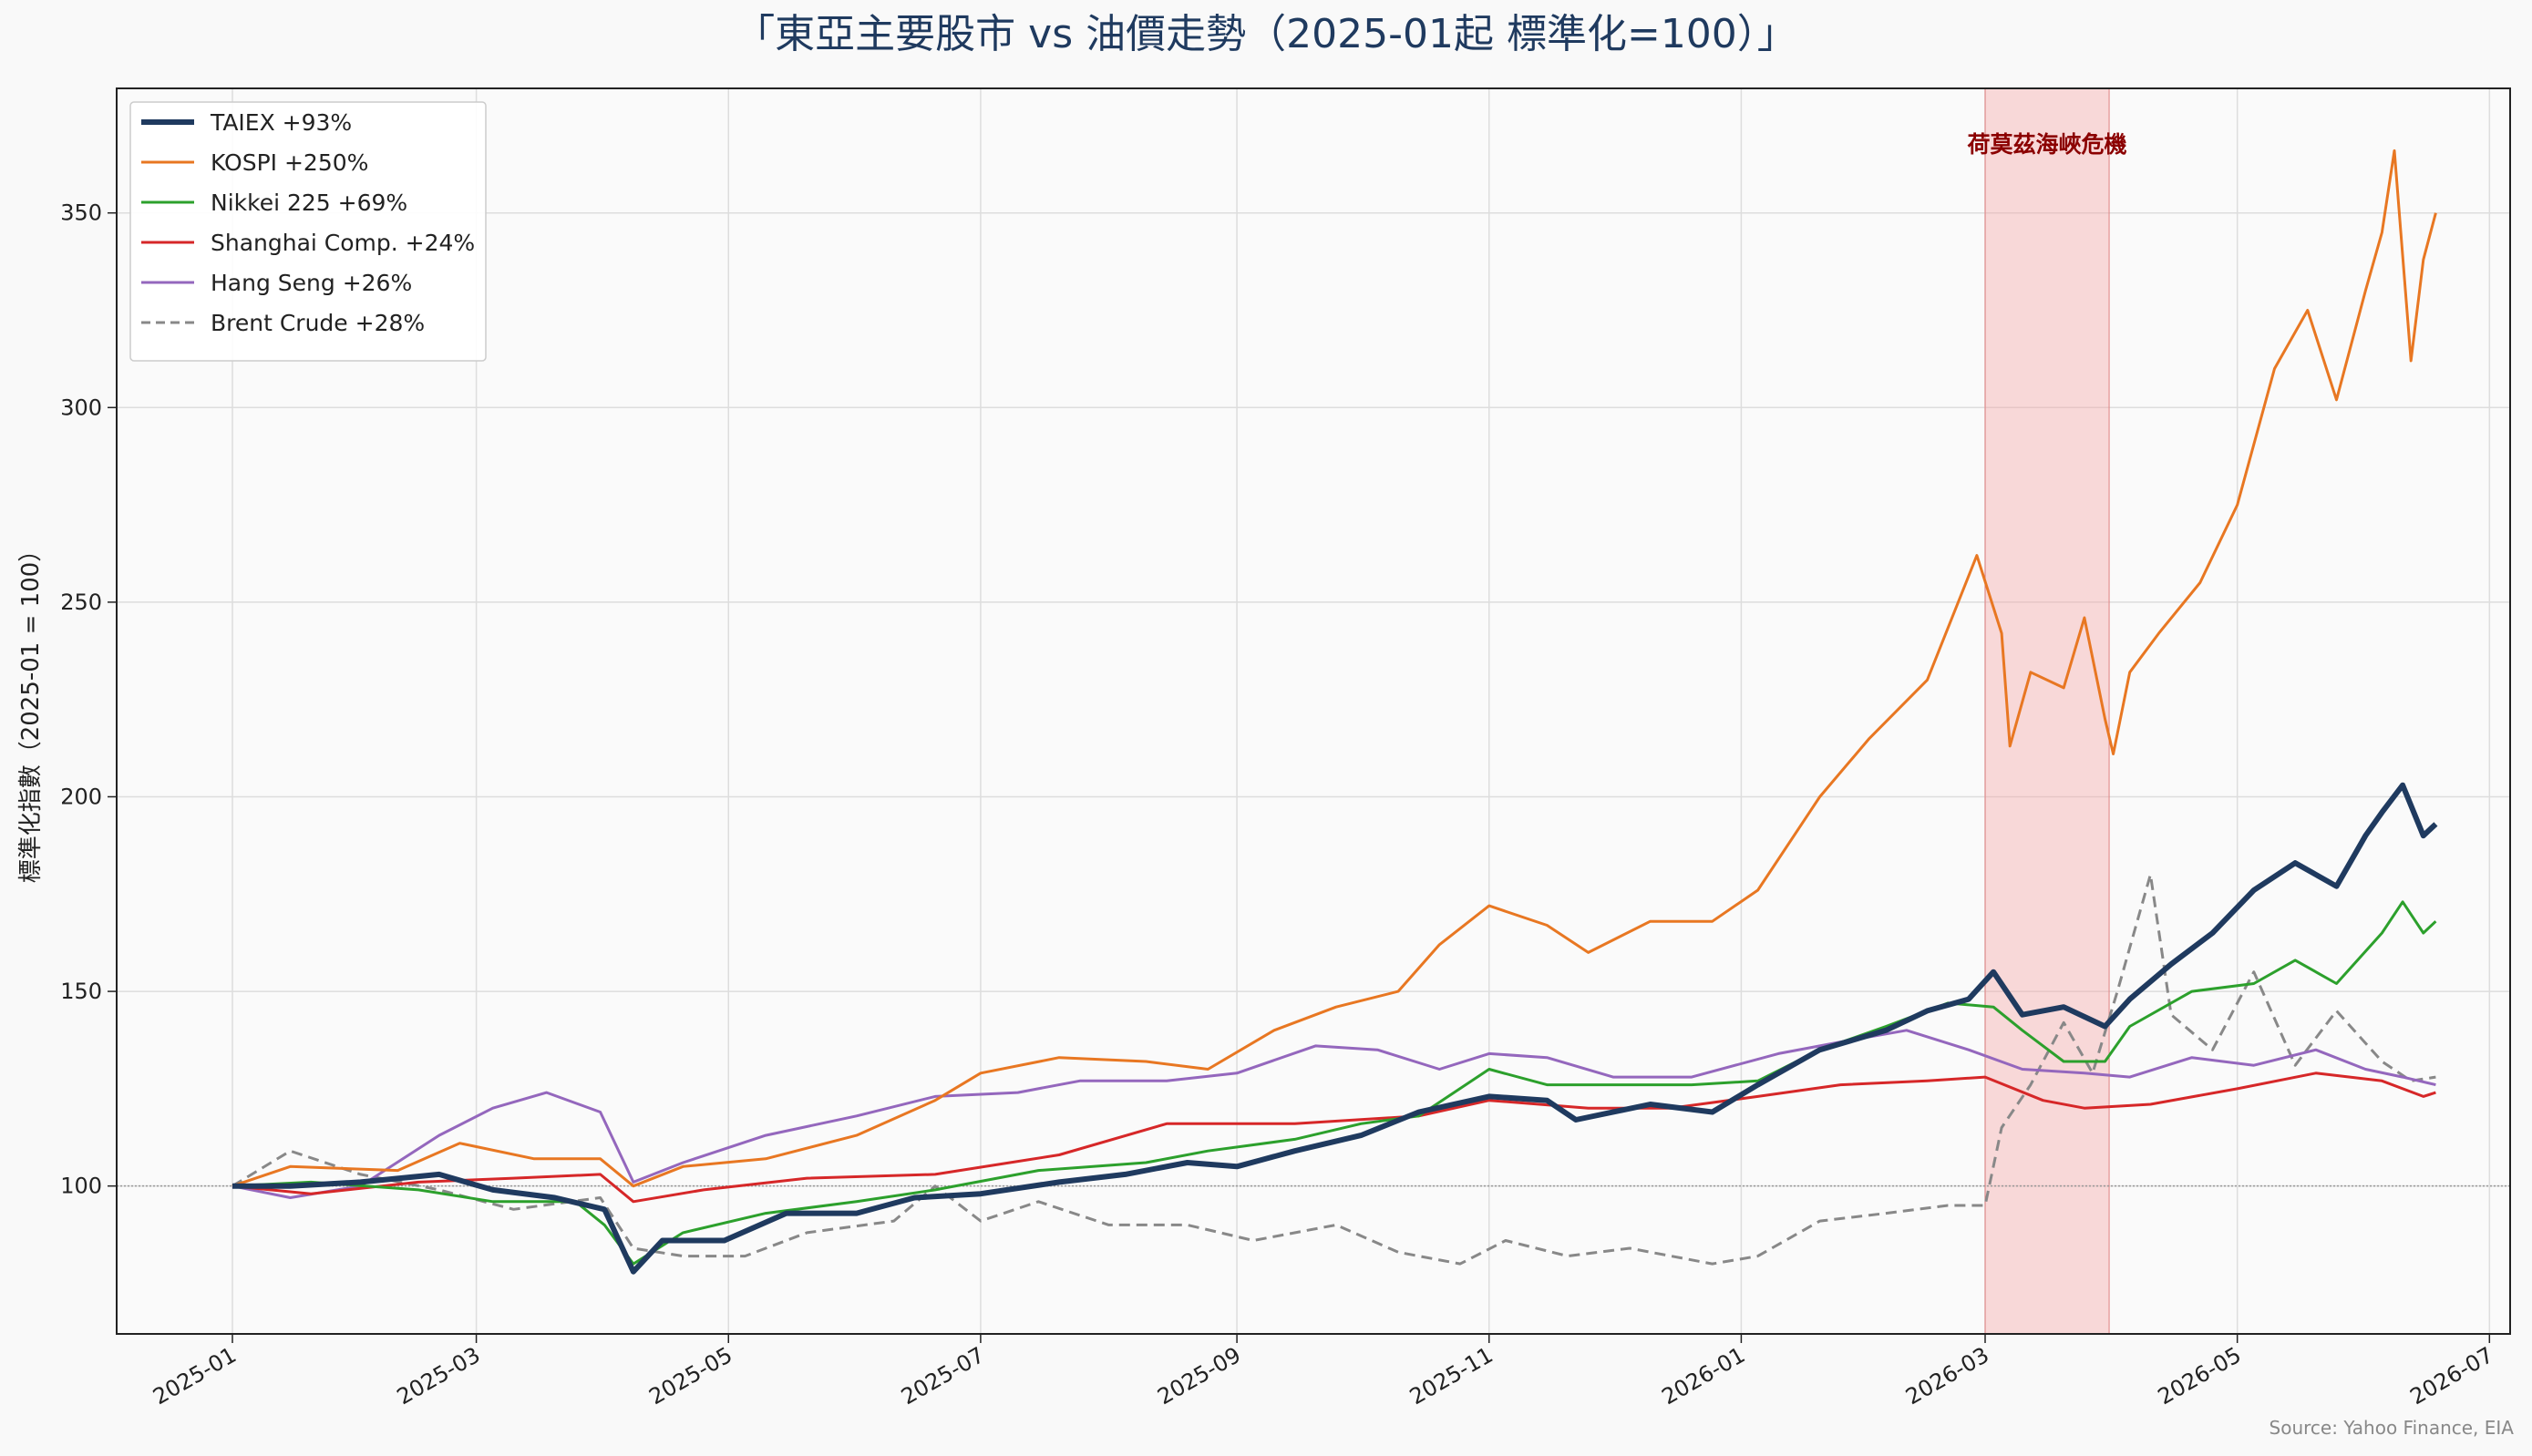 This screenshot has width=2532, height=1456. What do you see at coordinates (2200, 1376) in the screenshot?
I see `x-tick-label: 2026-05` at bounding box center [2200, 1376].